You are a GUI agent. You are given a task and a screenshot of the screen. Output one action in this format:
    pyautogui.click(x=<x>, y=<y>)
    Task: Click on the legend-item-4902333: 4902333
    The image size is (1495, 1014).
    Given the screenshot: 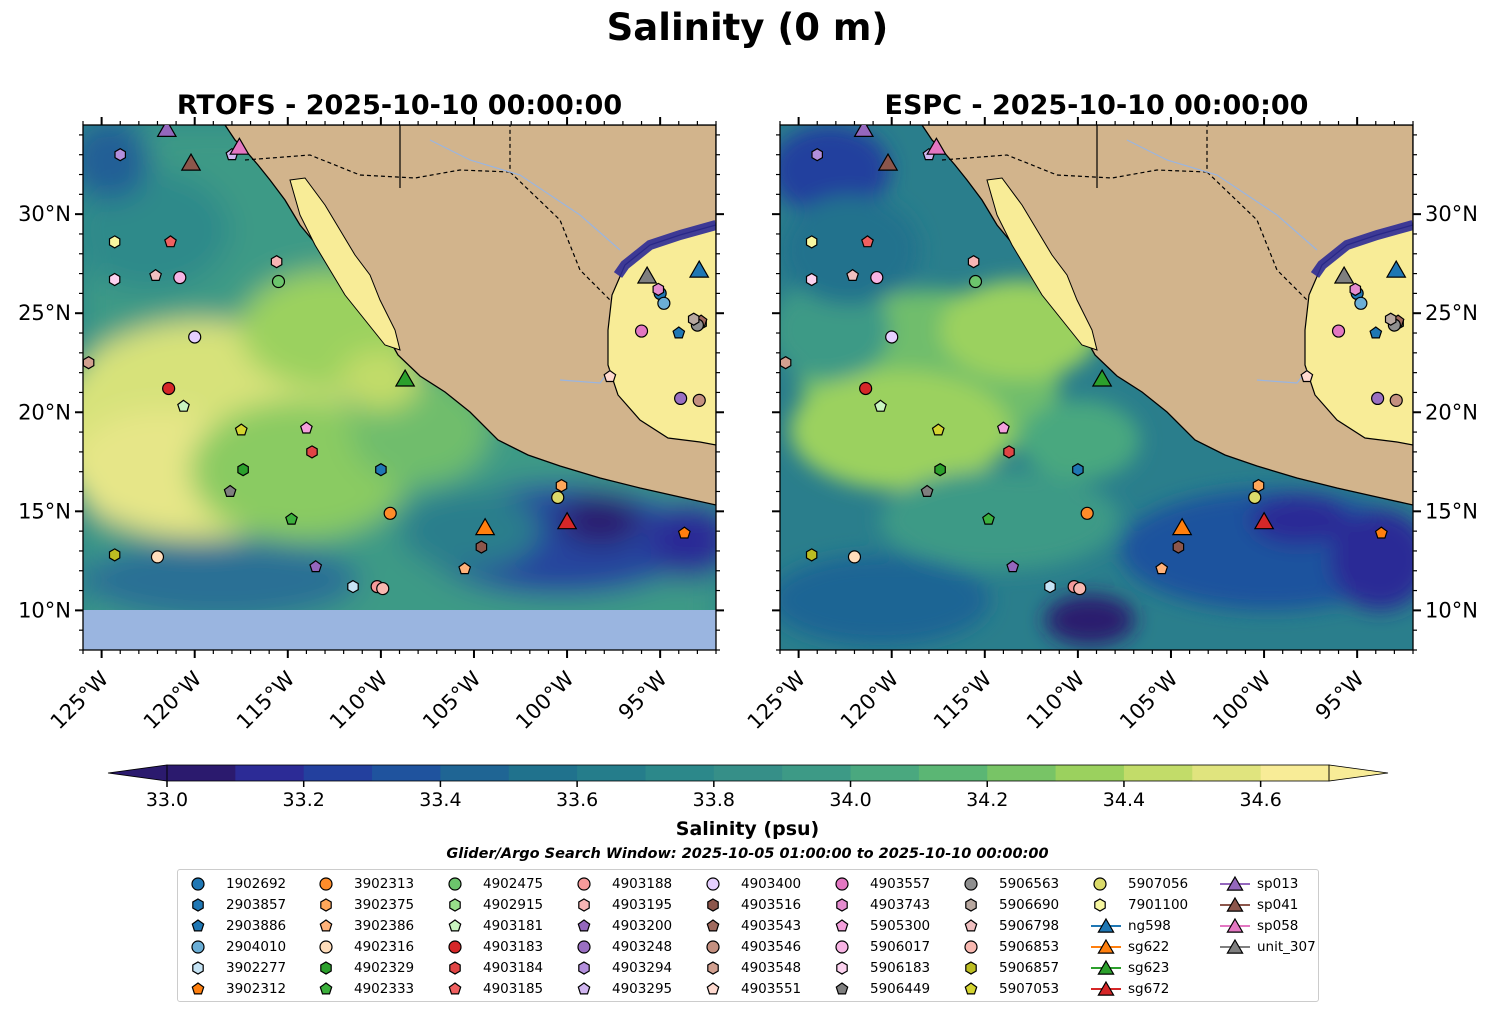 What is the action you would take?
    pyautogui.click(x=365, y=989)
    